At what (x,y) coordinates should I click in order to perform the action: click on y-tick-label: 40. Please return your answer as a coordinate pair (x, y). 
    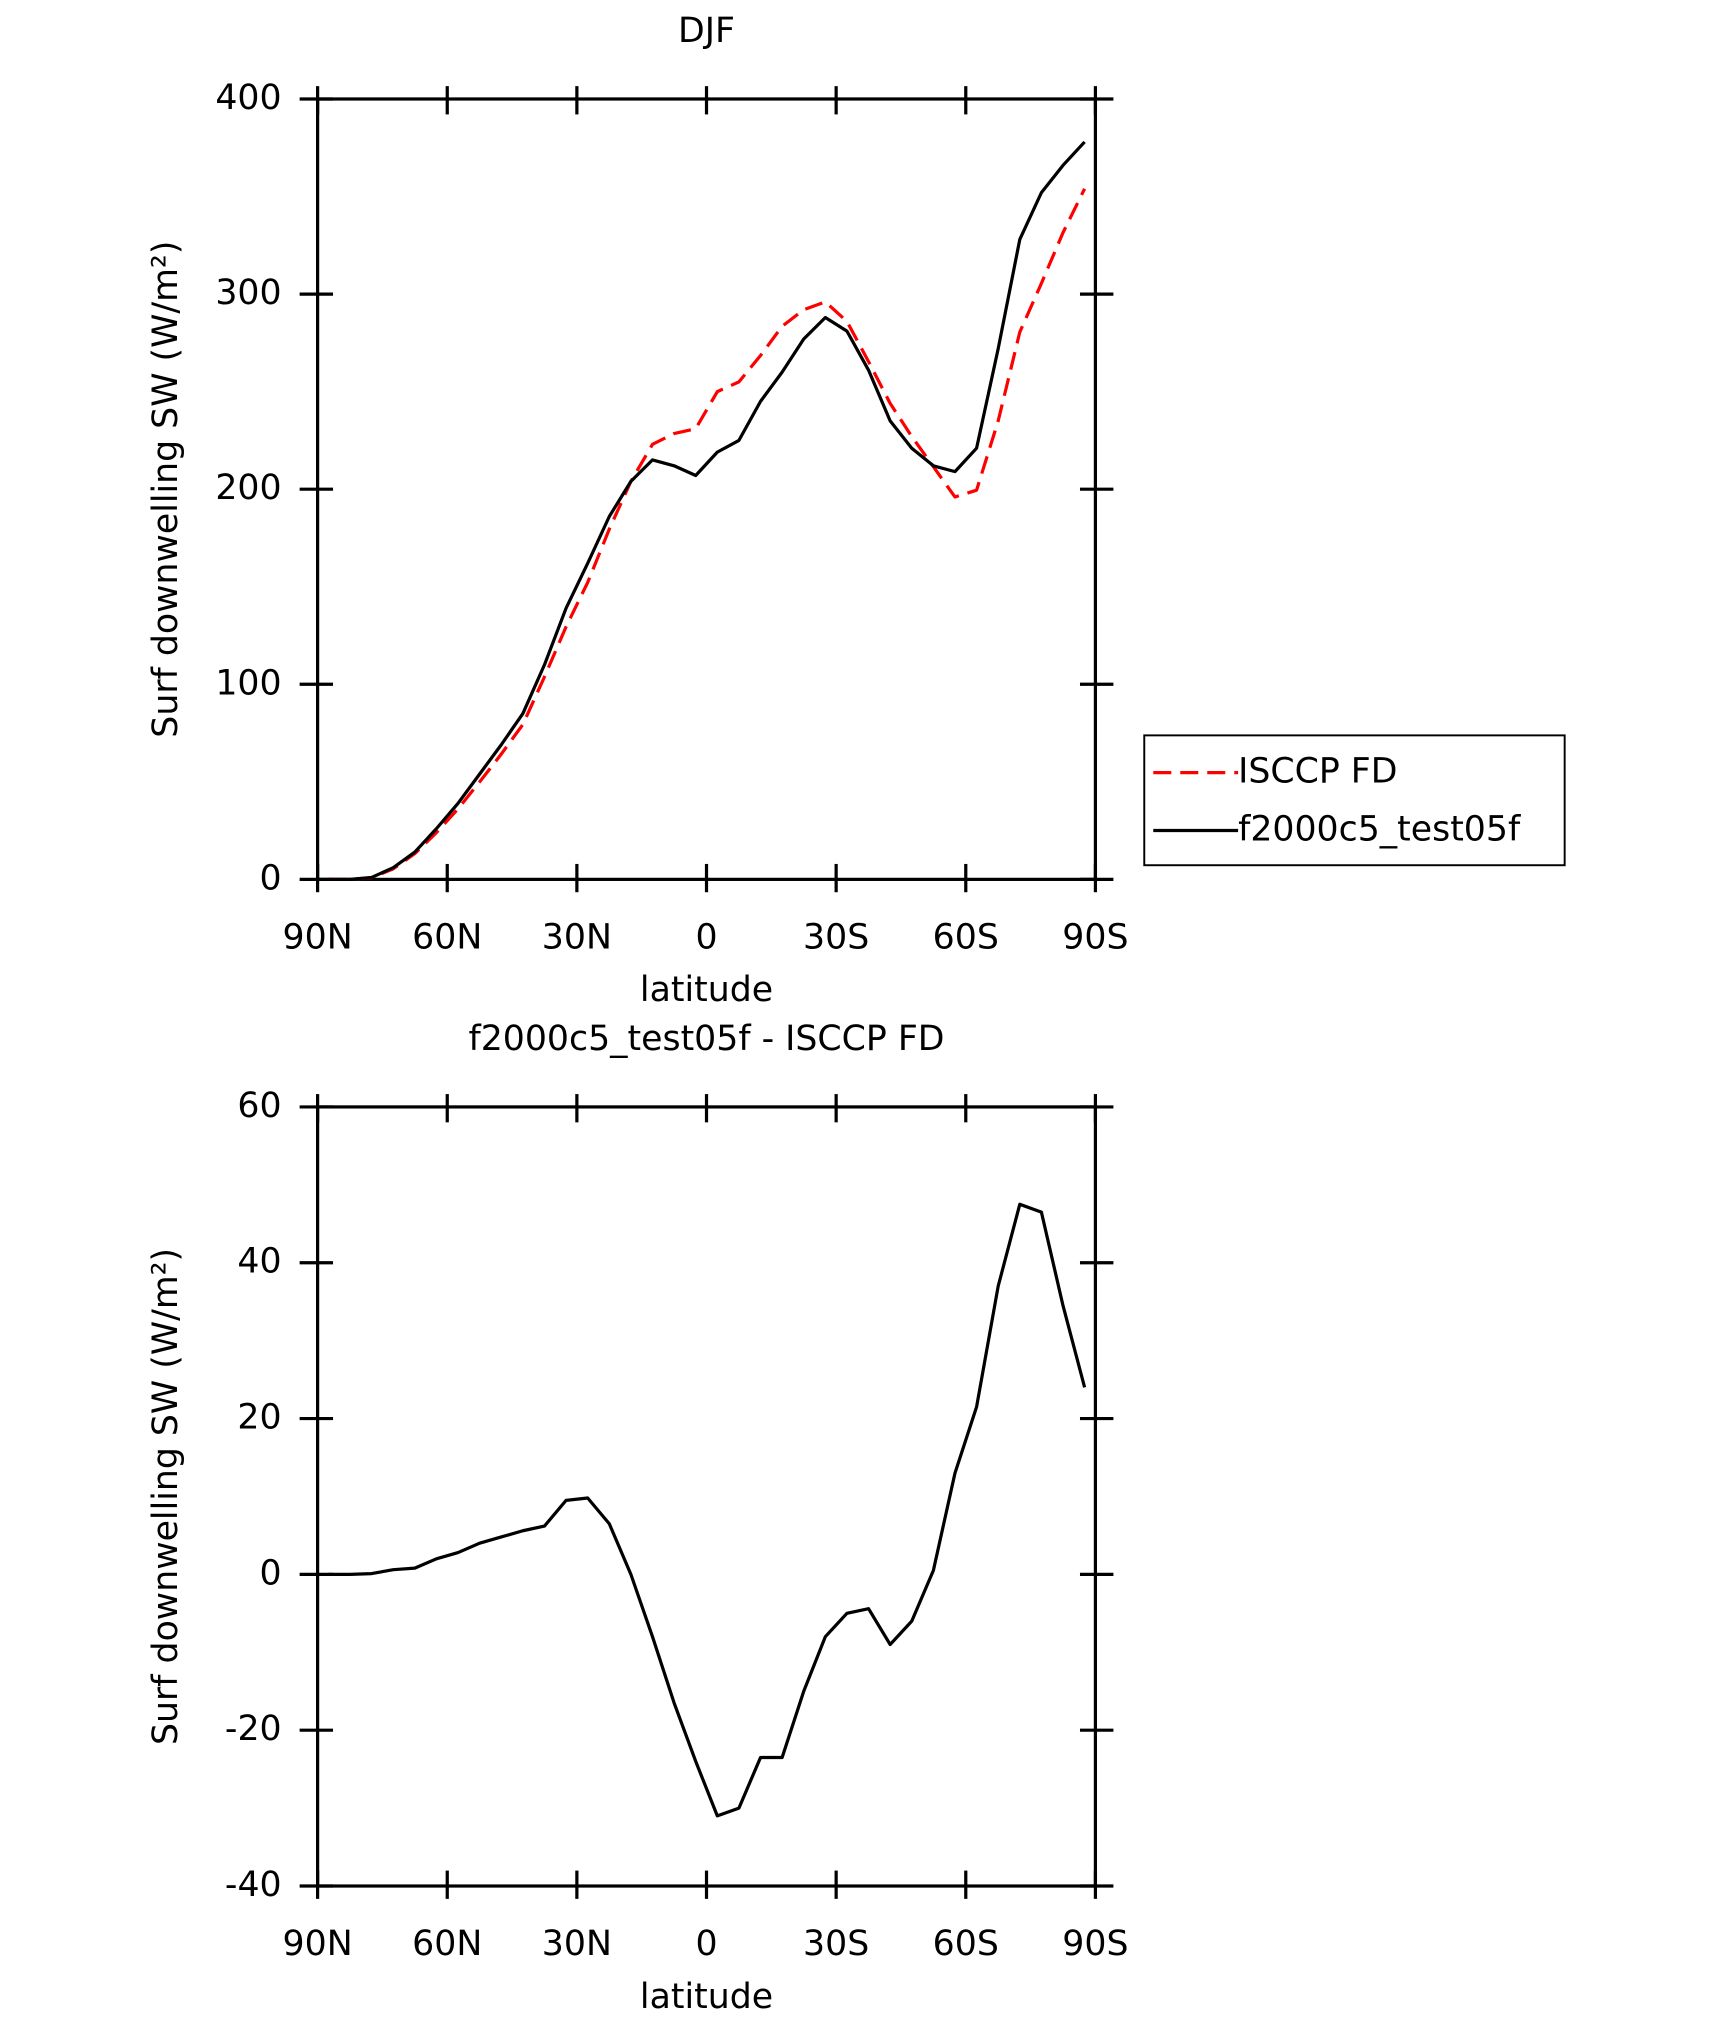
    Looking at the image, I should click on (259, 1262).